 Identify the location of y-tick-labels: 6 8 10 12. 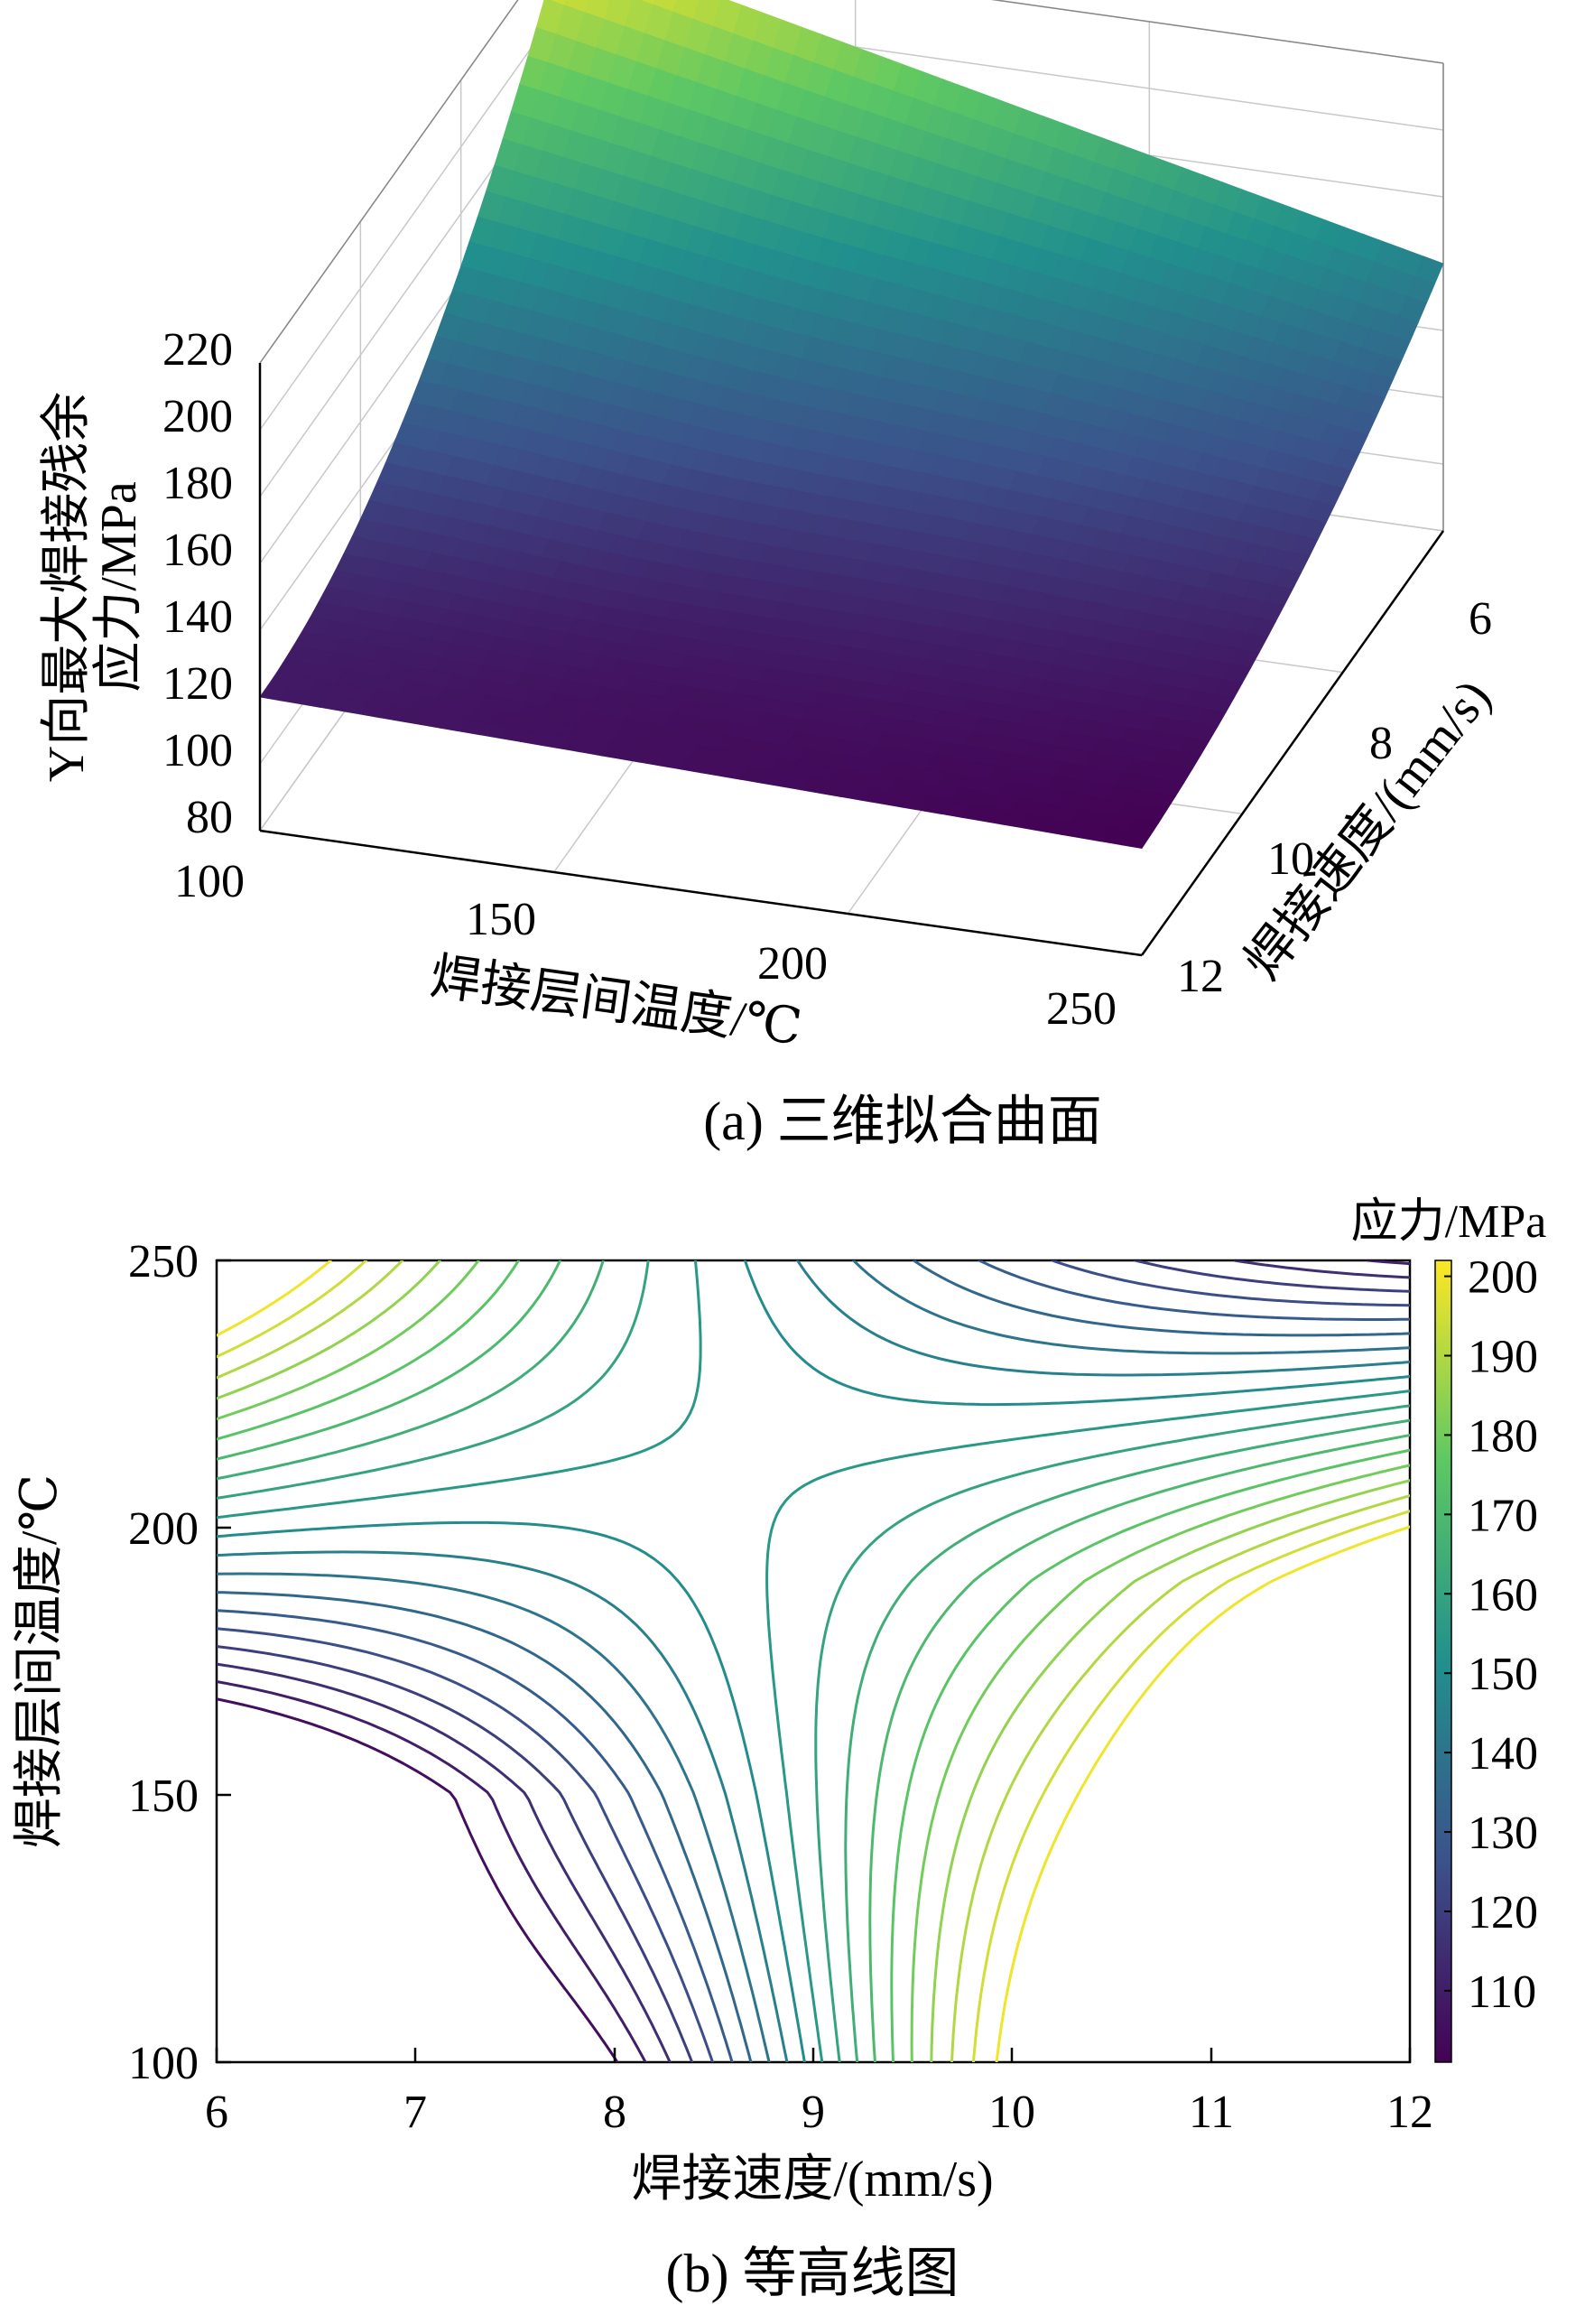
(1334, 797).